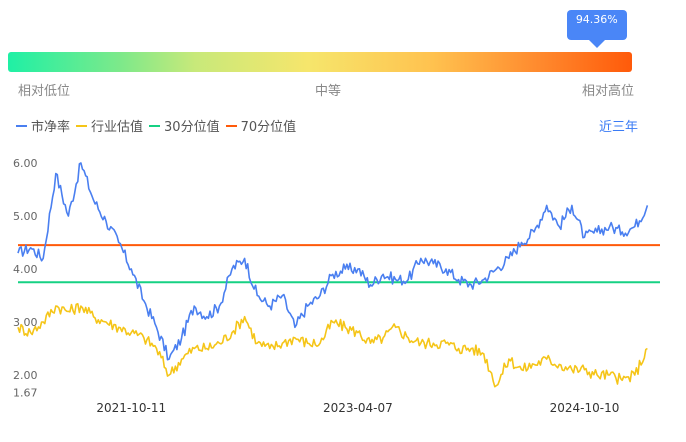 The width and height of the screenshot is (686, 442). Describe the element at coordinates (25, 163) in the screenshot. I see `y-tick-label: 6.00` at that location.